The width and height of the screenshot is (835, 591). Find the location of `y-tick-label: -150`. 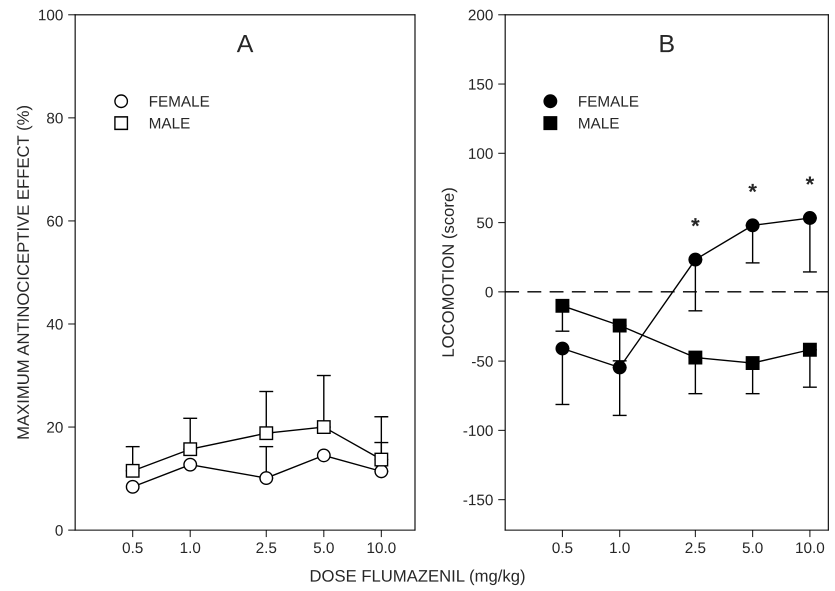

y-tick-label: -150 is located at coordinates (478, 500).